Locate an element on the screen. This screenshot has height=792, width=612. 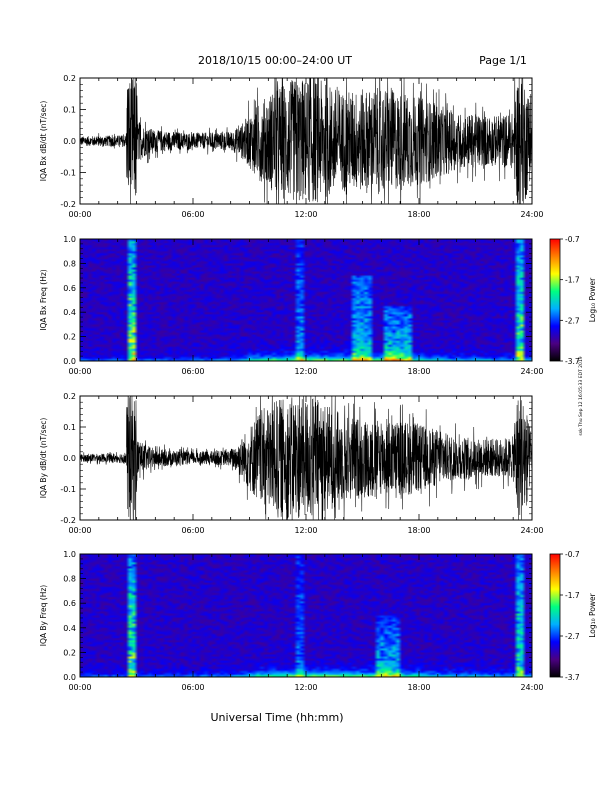
side-timestamp-note: ssk Thu Sep 12 16:05:33 EDT 2019 is located at coordinates (581, 395).